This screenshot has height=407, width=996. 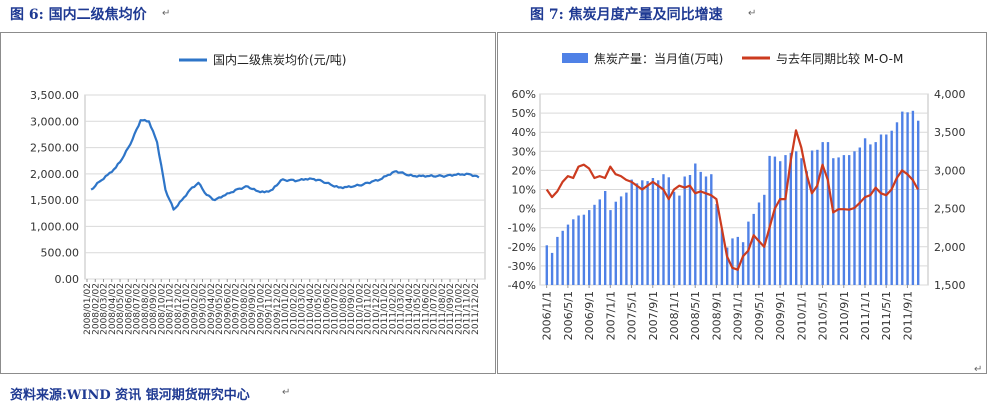 What do you see at coordinates (524, 132) in the screenshot?
I see `y-left-tick-label: 40%` at bounding box center [524, 132].